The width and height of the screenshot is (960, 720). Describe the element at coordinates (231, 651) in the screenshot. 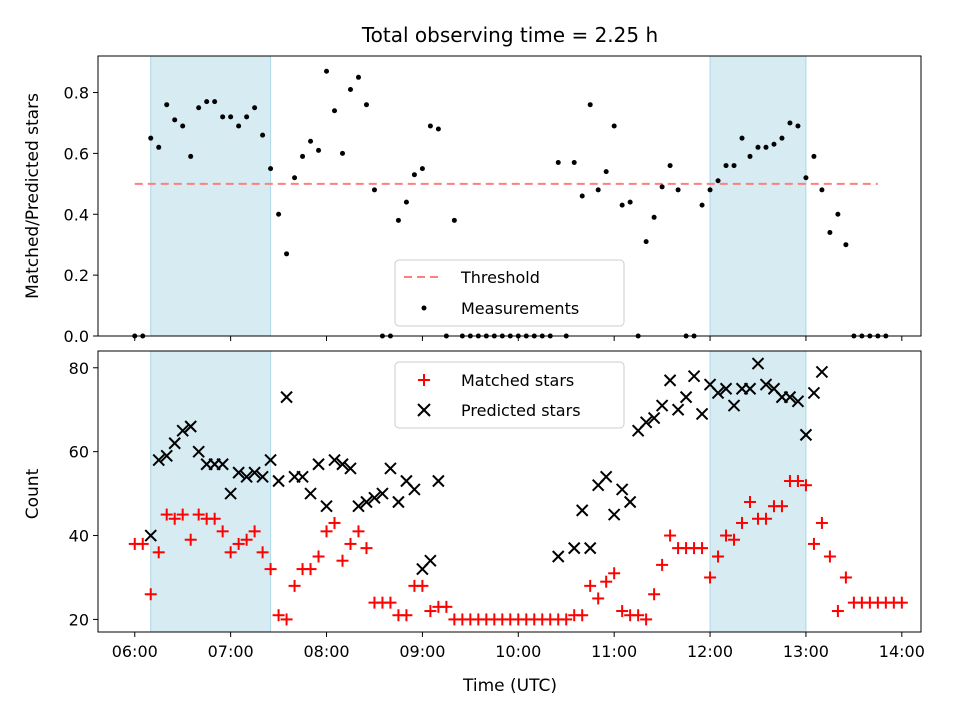

I see `x-tick-label: 07:00` at that location.